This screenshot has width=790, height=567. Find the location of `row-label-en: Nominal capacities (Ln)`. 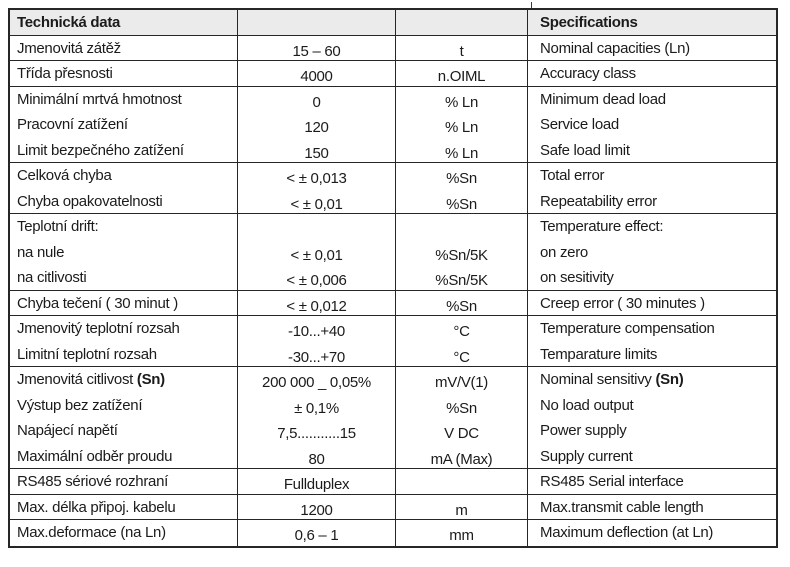

row-label-en: Nominal capacities (Ln) is located at coordinates (615, 48).